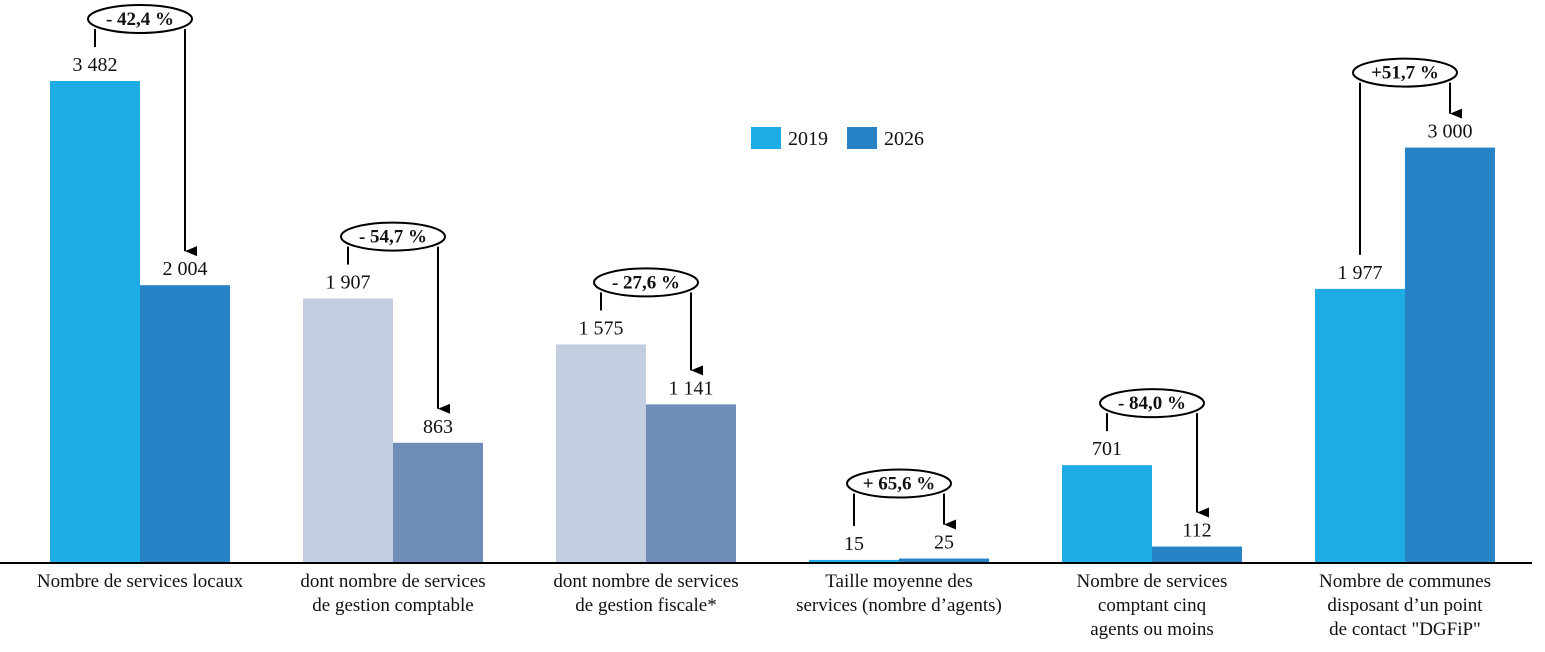  I want to click on data-label-2019: 3 482, so click(95, 65).